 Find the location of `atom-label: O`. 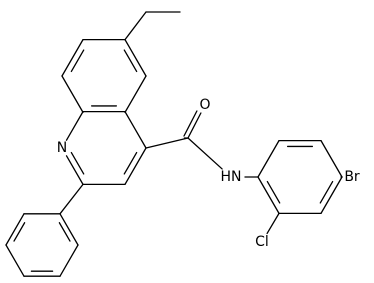

atom-label: O is located at coordinates (204, 105).